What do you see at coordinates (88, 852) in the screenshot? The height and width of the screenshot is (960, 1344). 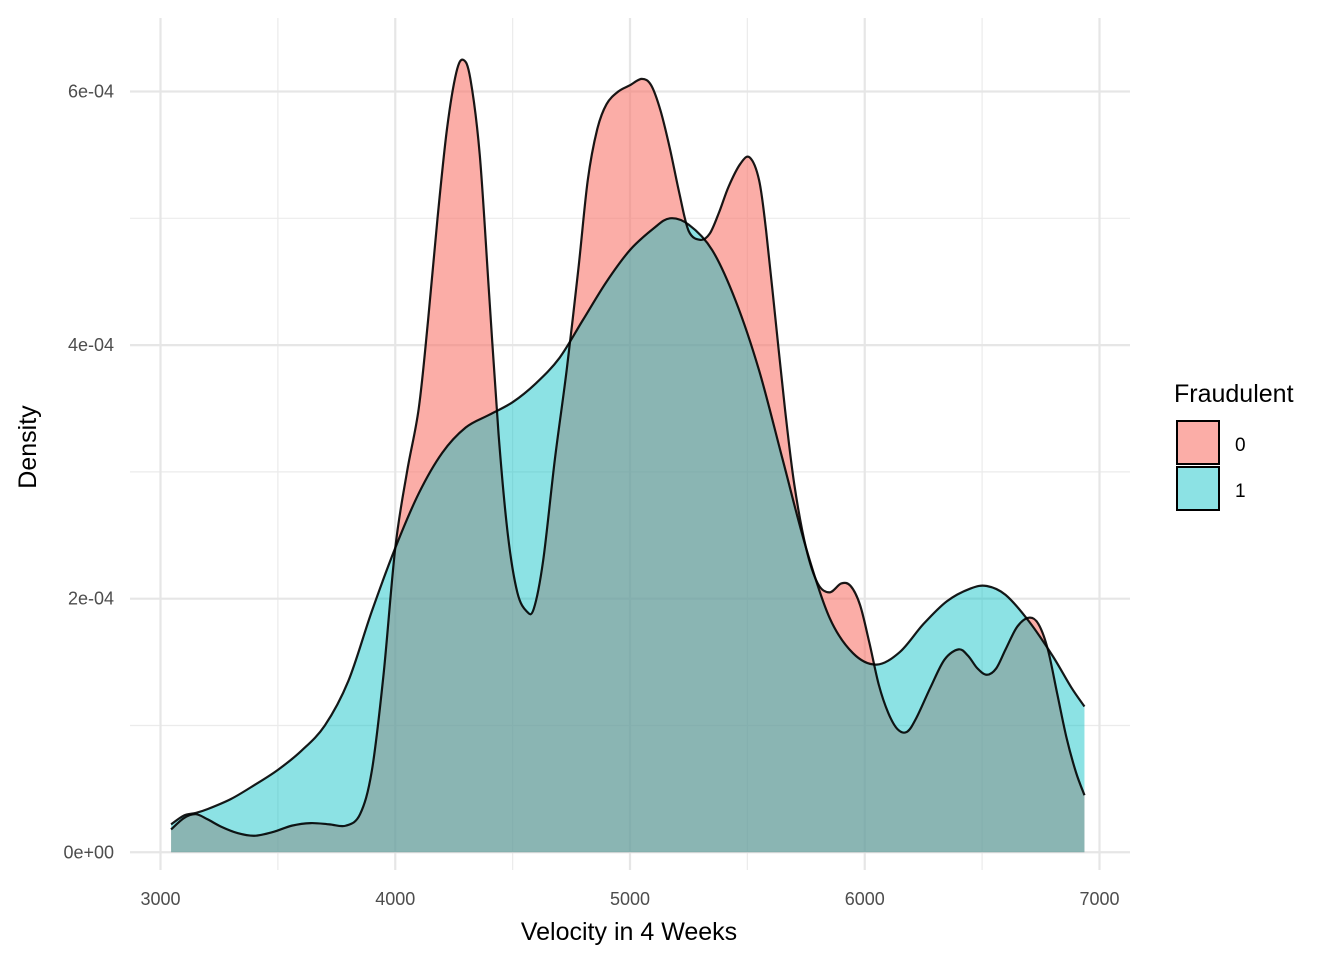 I see `y-tick-label: 0e+00` at bounding box center [88, 852].